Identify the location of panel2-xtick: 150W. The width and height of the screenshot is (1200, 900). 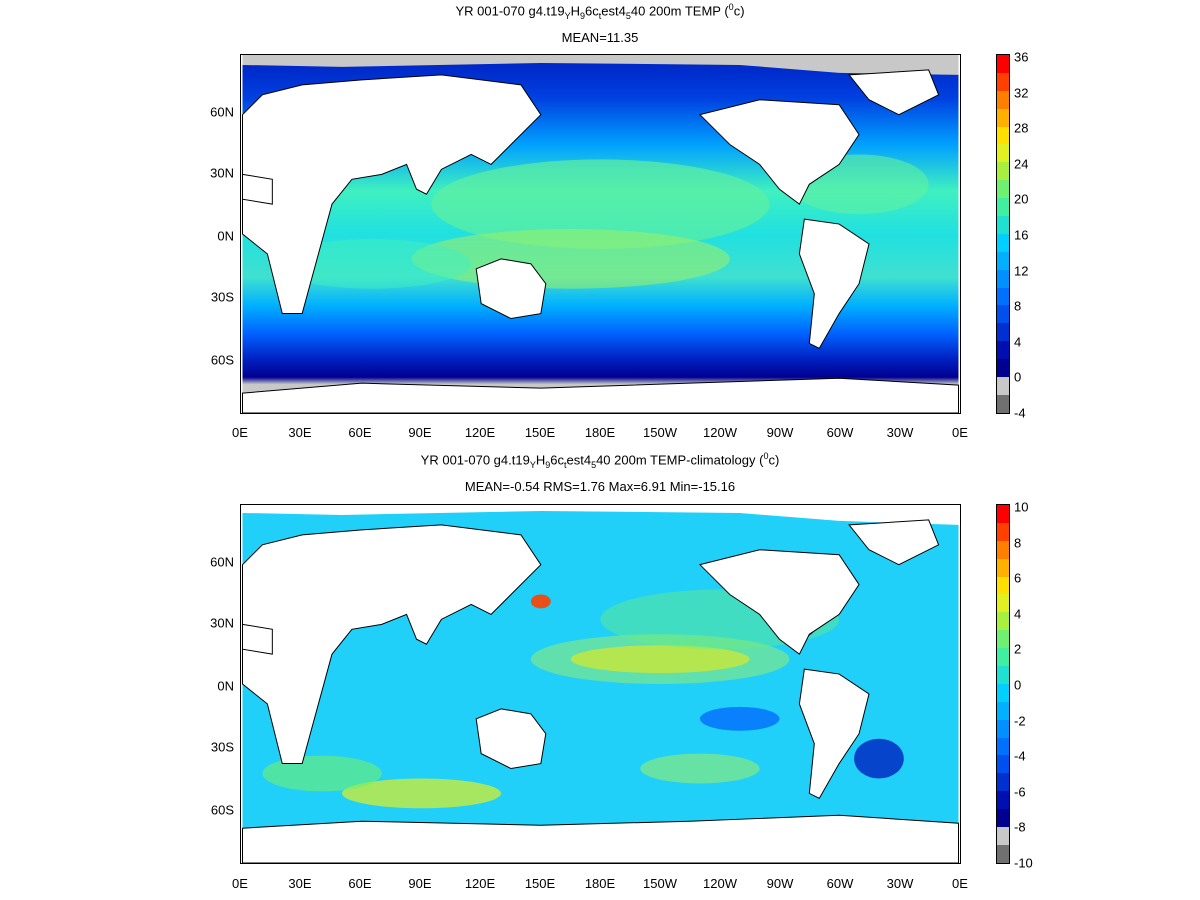
(660, 883).